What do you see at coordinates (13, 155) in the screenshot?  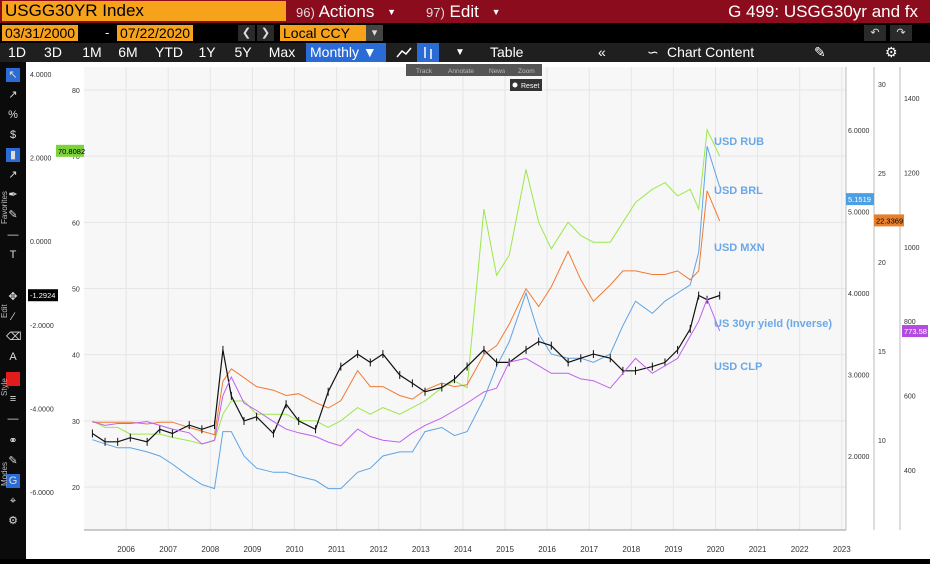 I see `bookmark-icon: ▮` at bounding box center [13, 155].